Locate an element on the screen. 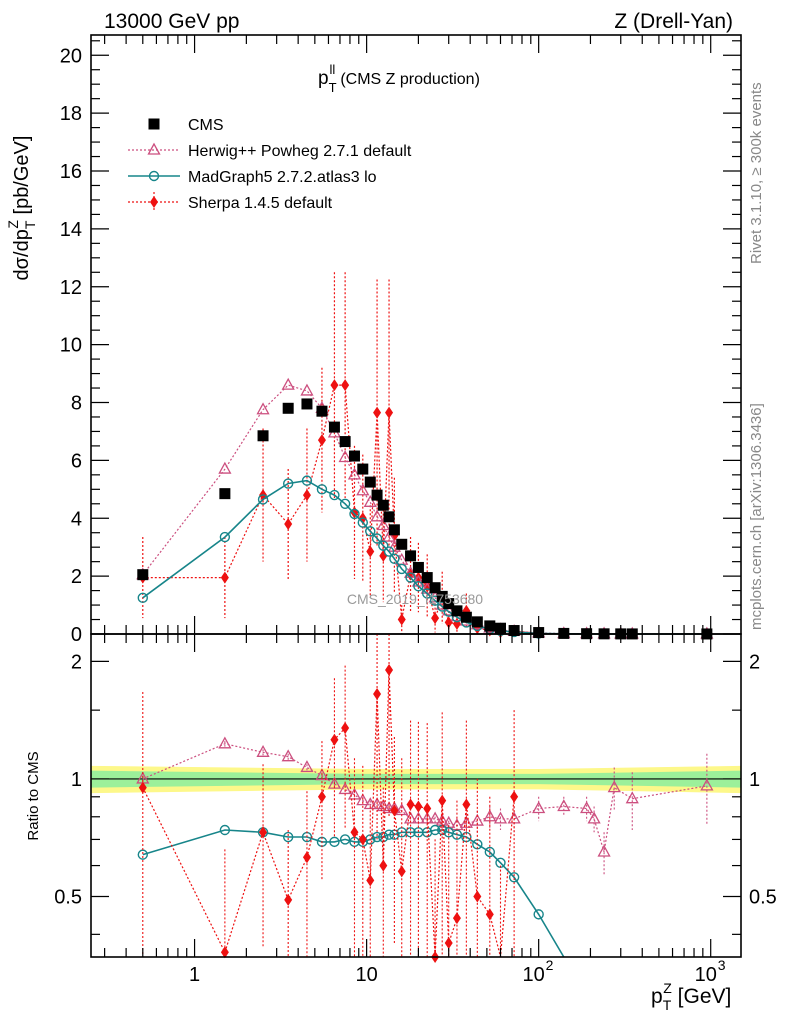 The height and width of the screenshot is (1024, 786). main-ytick-label: 10 is located at coordinates (71, 346).